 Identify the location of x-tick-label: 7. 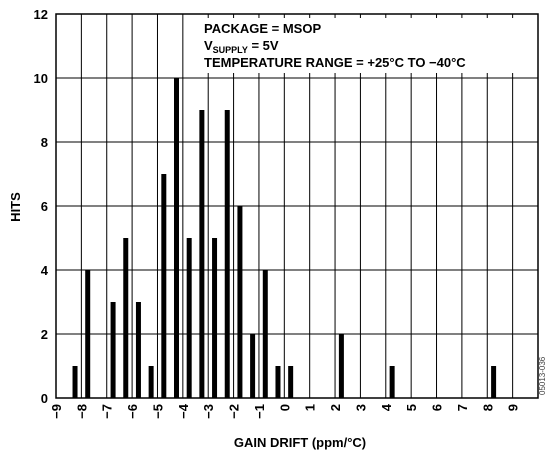
(462, 407).